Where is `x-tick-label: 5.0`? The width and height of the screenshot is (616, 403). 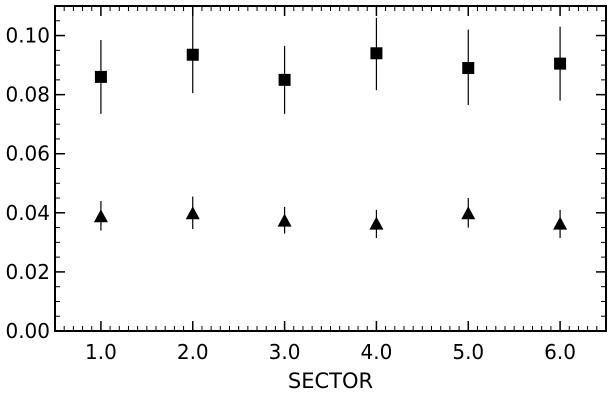
x-tick-label: 5.0 is located at coordinates (468, 352).